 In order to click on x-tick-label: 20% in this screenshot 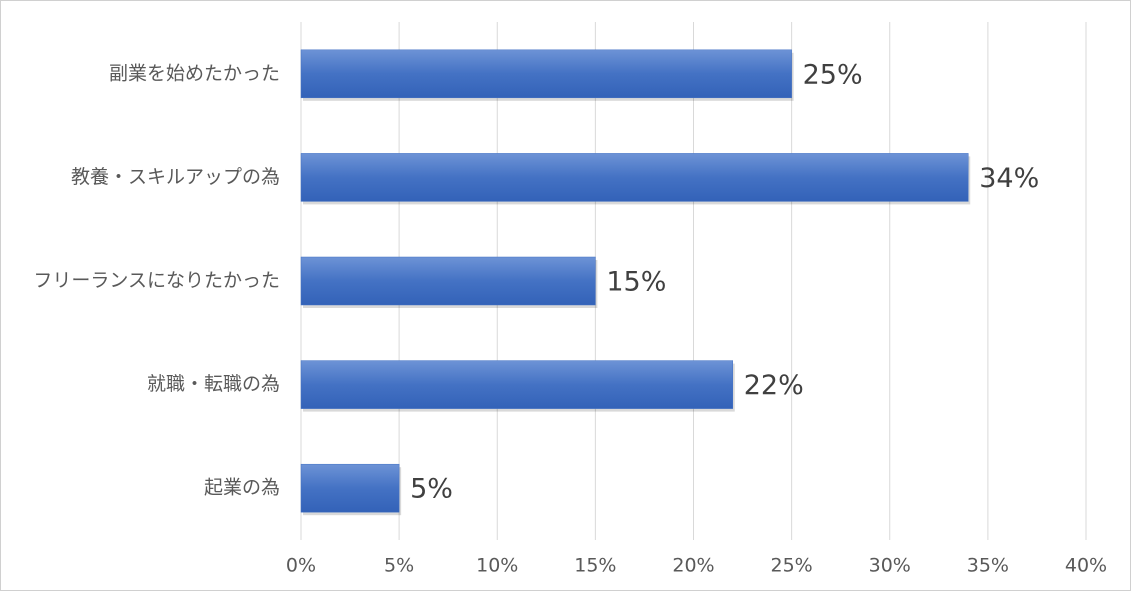, I will do `click(693, 566)`.